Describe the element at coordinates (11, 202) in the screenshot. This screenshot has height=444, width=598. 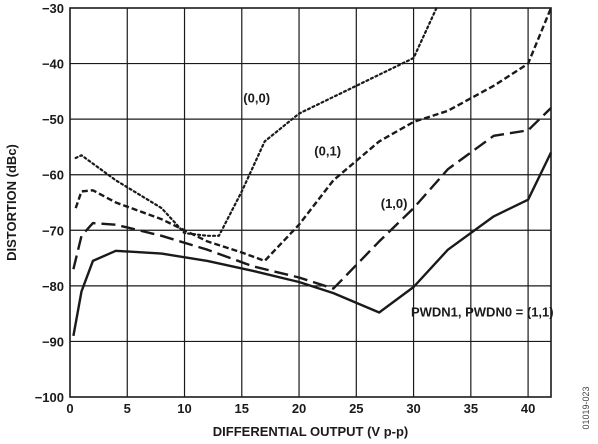
I see `y-axis-label: DISTORTION (dBc)` at that location.